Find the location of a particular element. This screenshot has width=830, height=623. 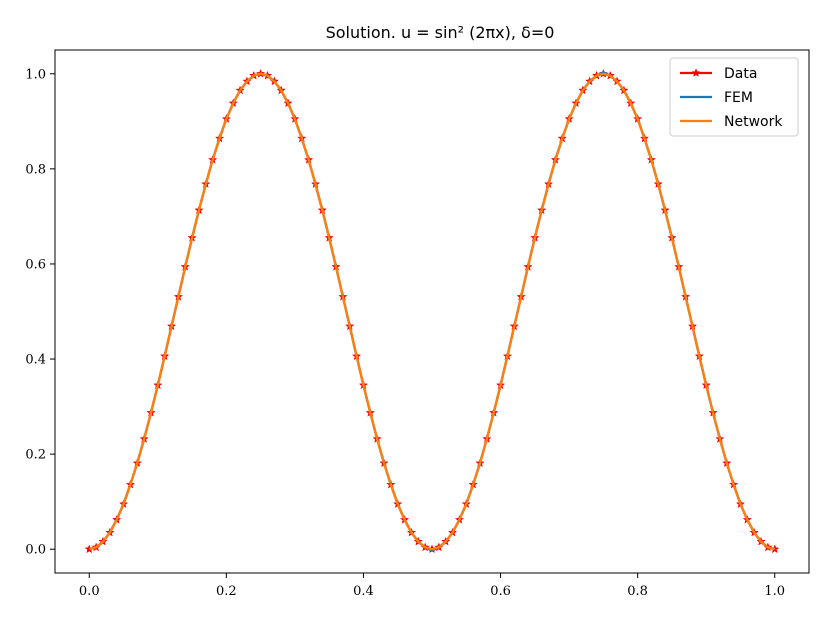

y-axis: 0.0 0.2 0.4 0.6 0.8 1.0 is located at coordinates (40, 312).